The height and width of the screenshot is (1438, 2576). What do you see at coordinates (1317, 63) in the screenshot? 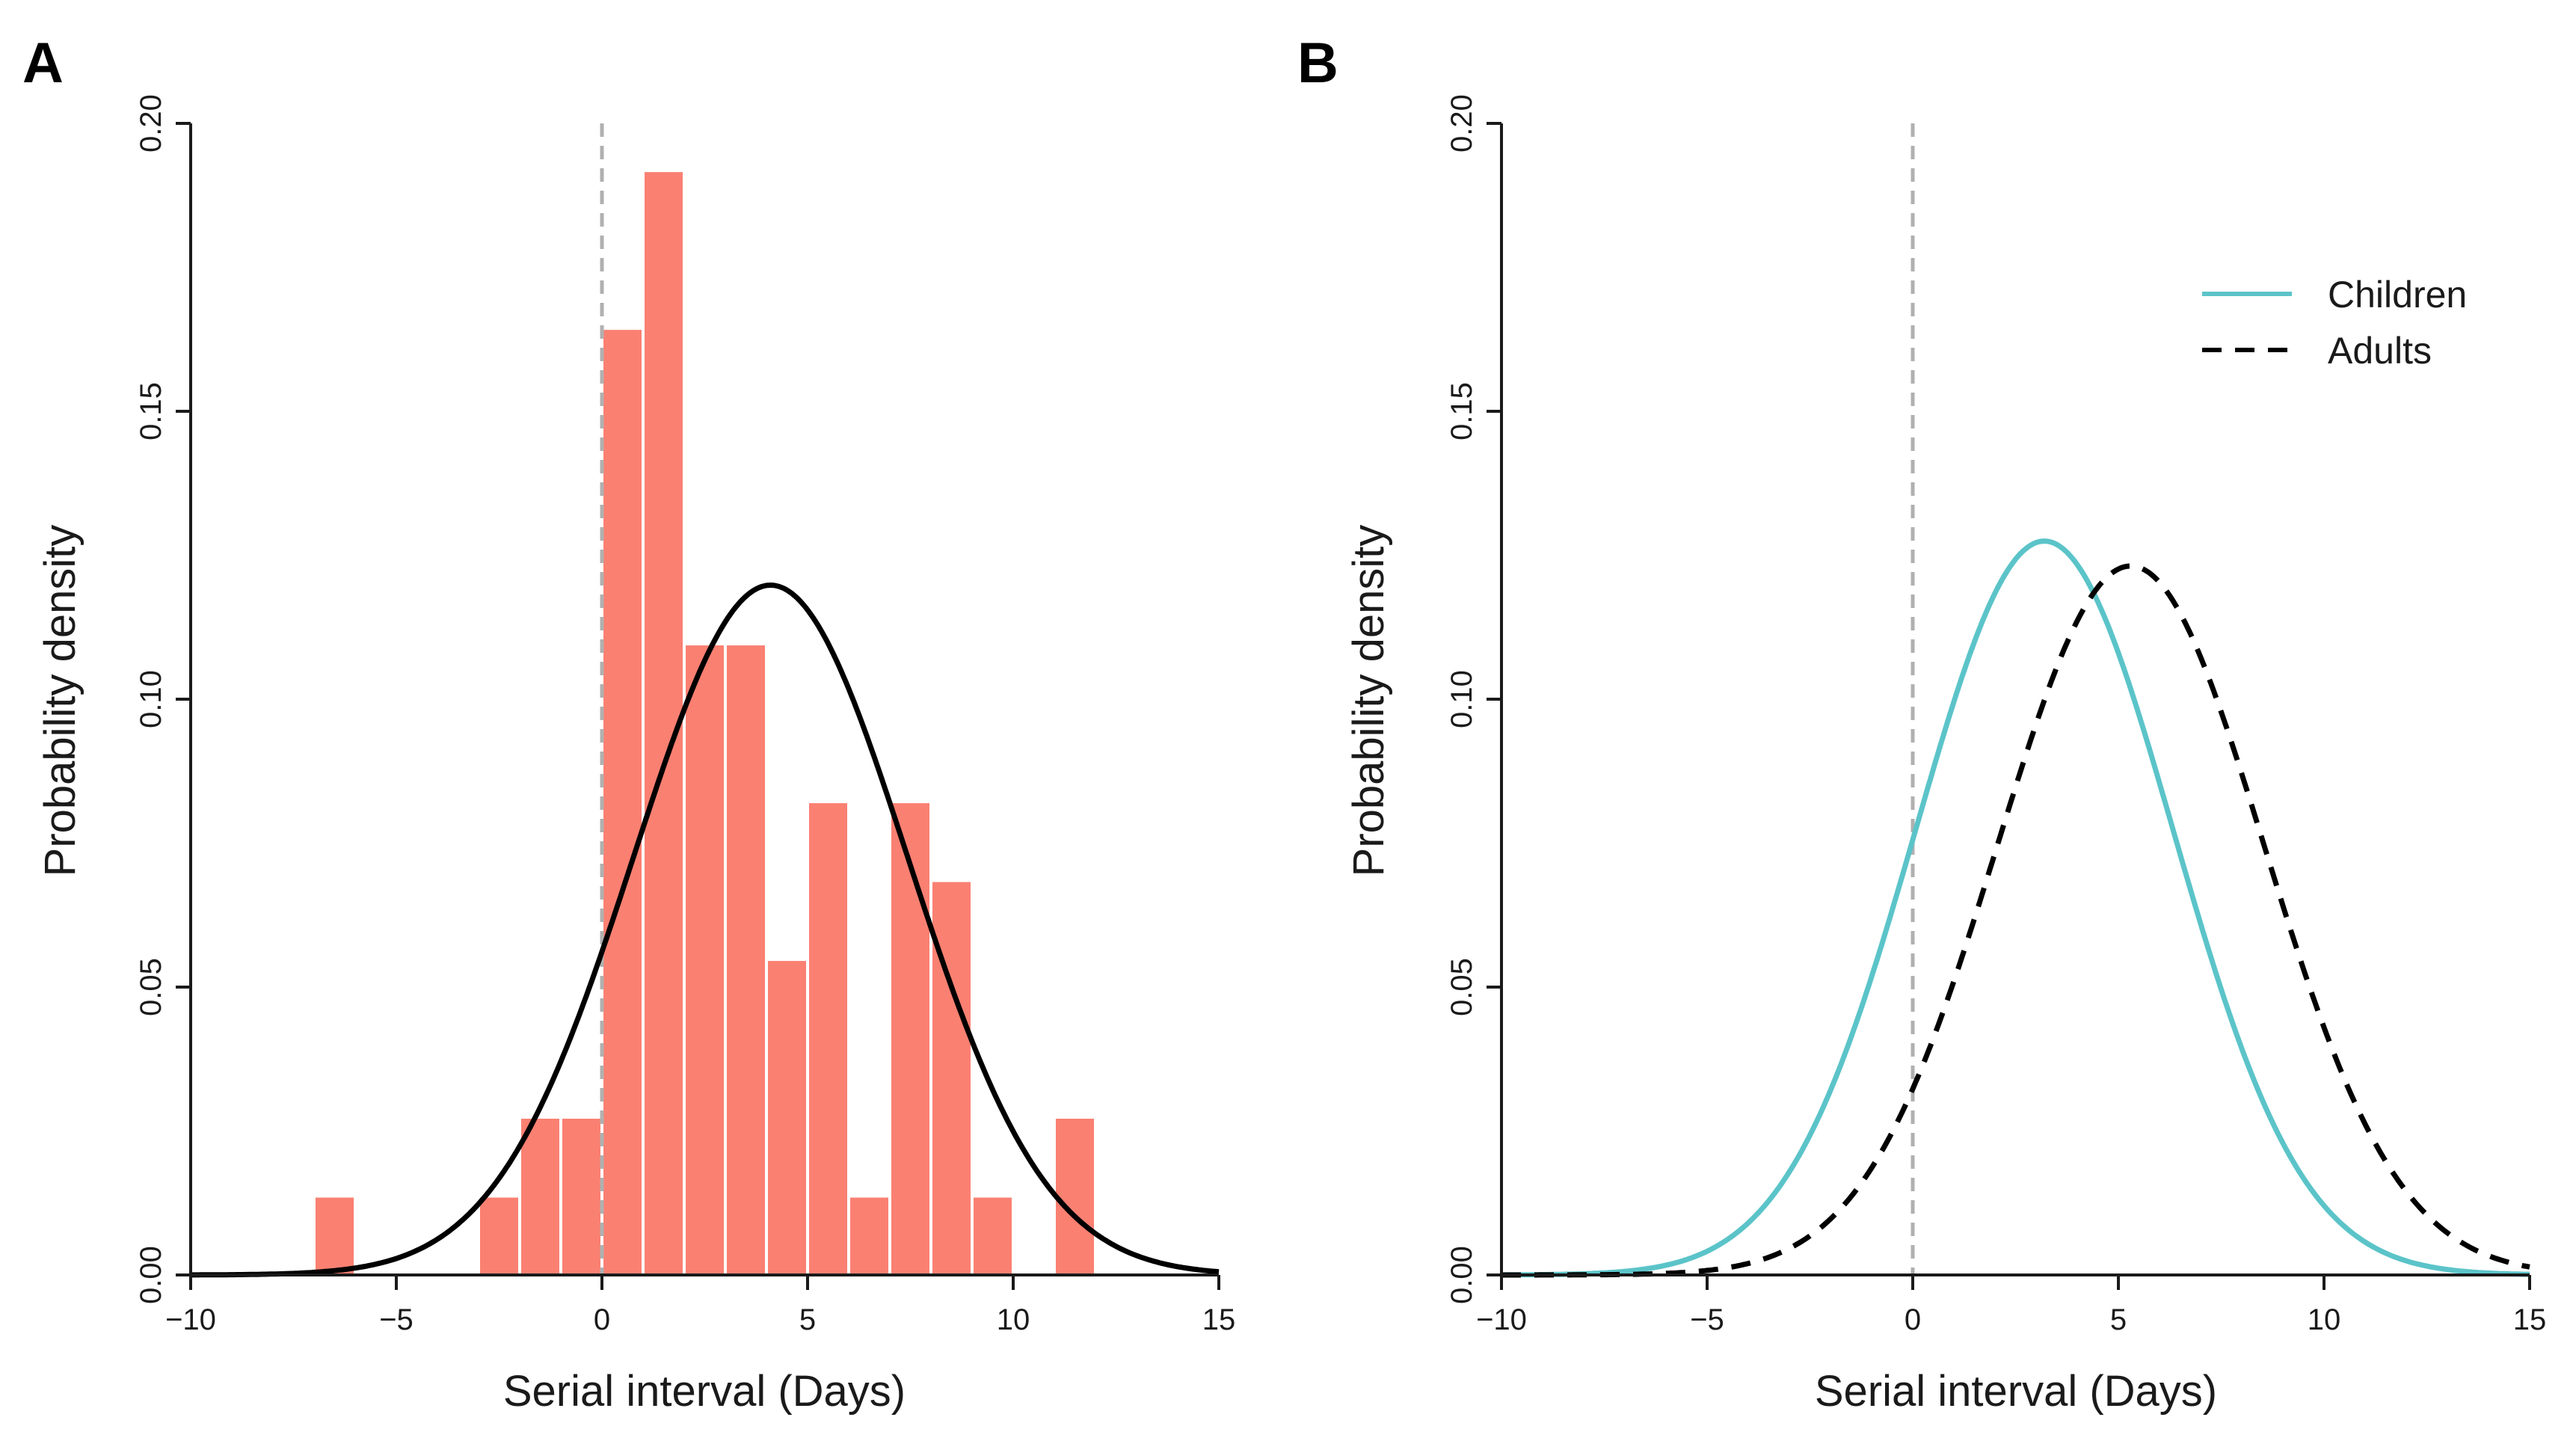
I see `panel-label-b: B` at bounding box center [1317, 63].